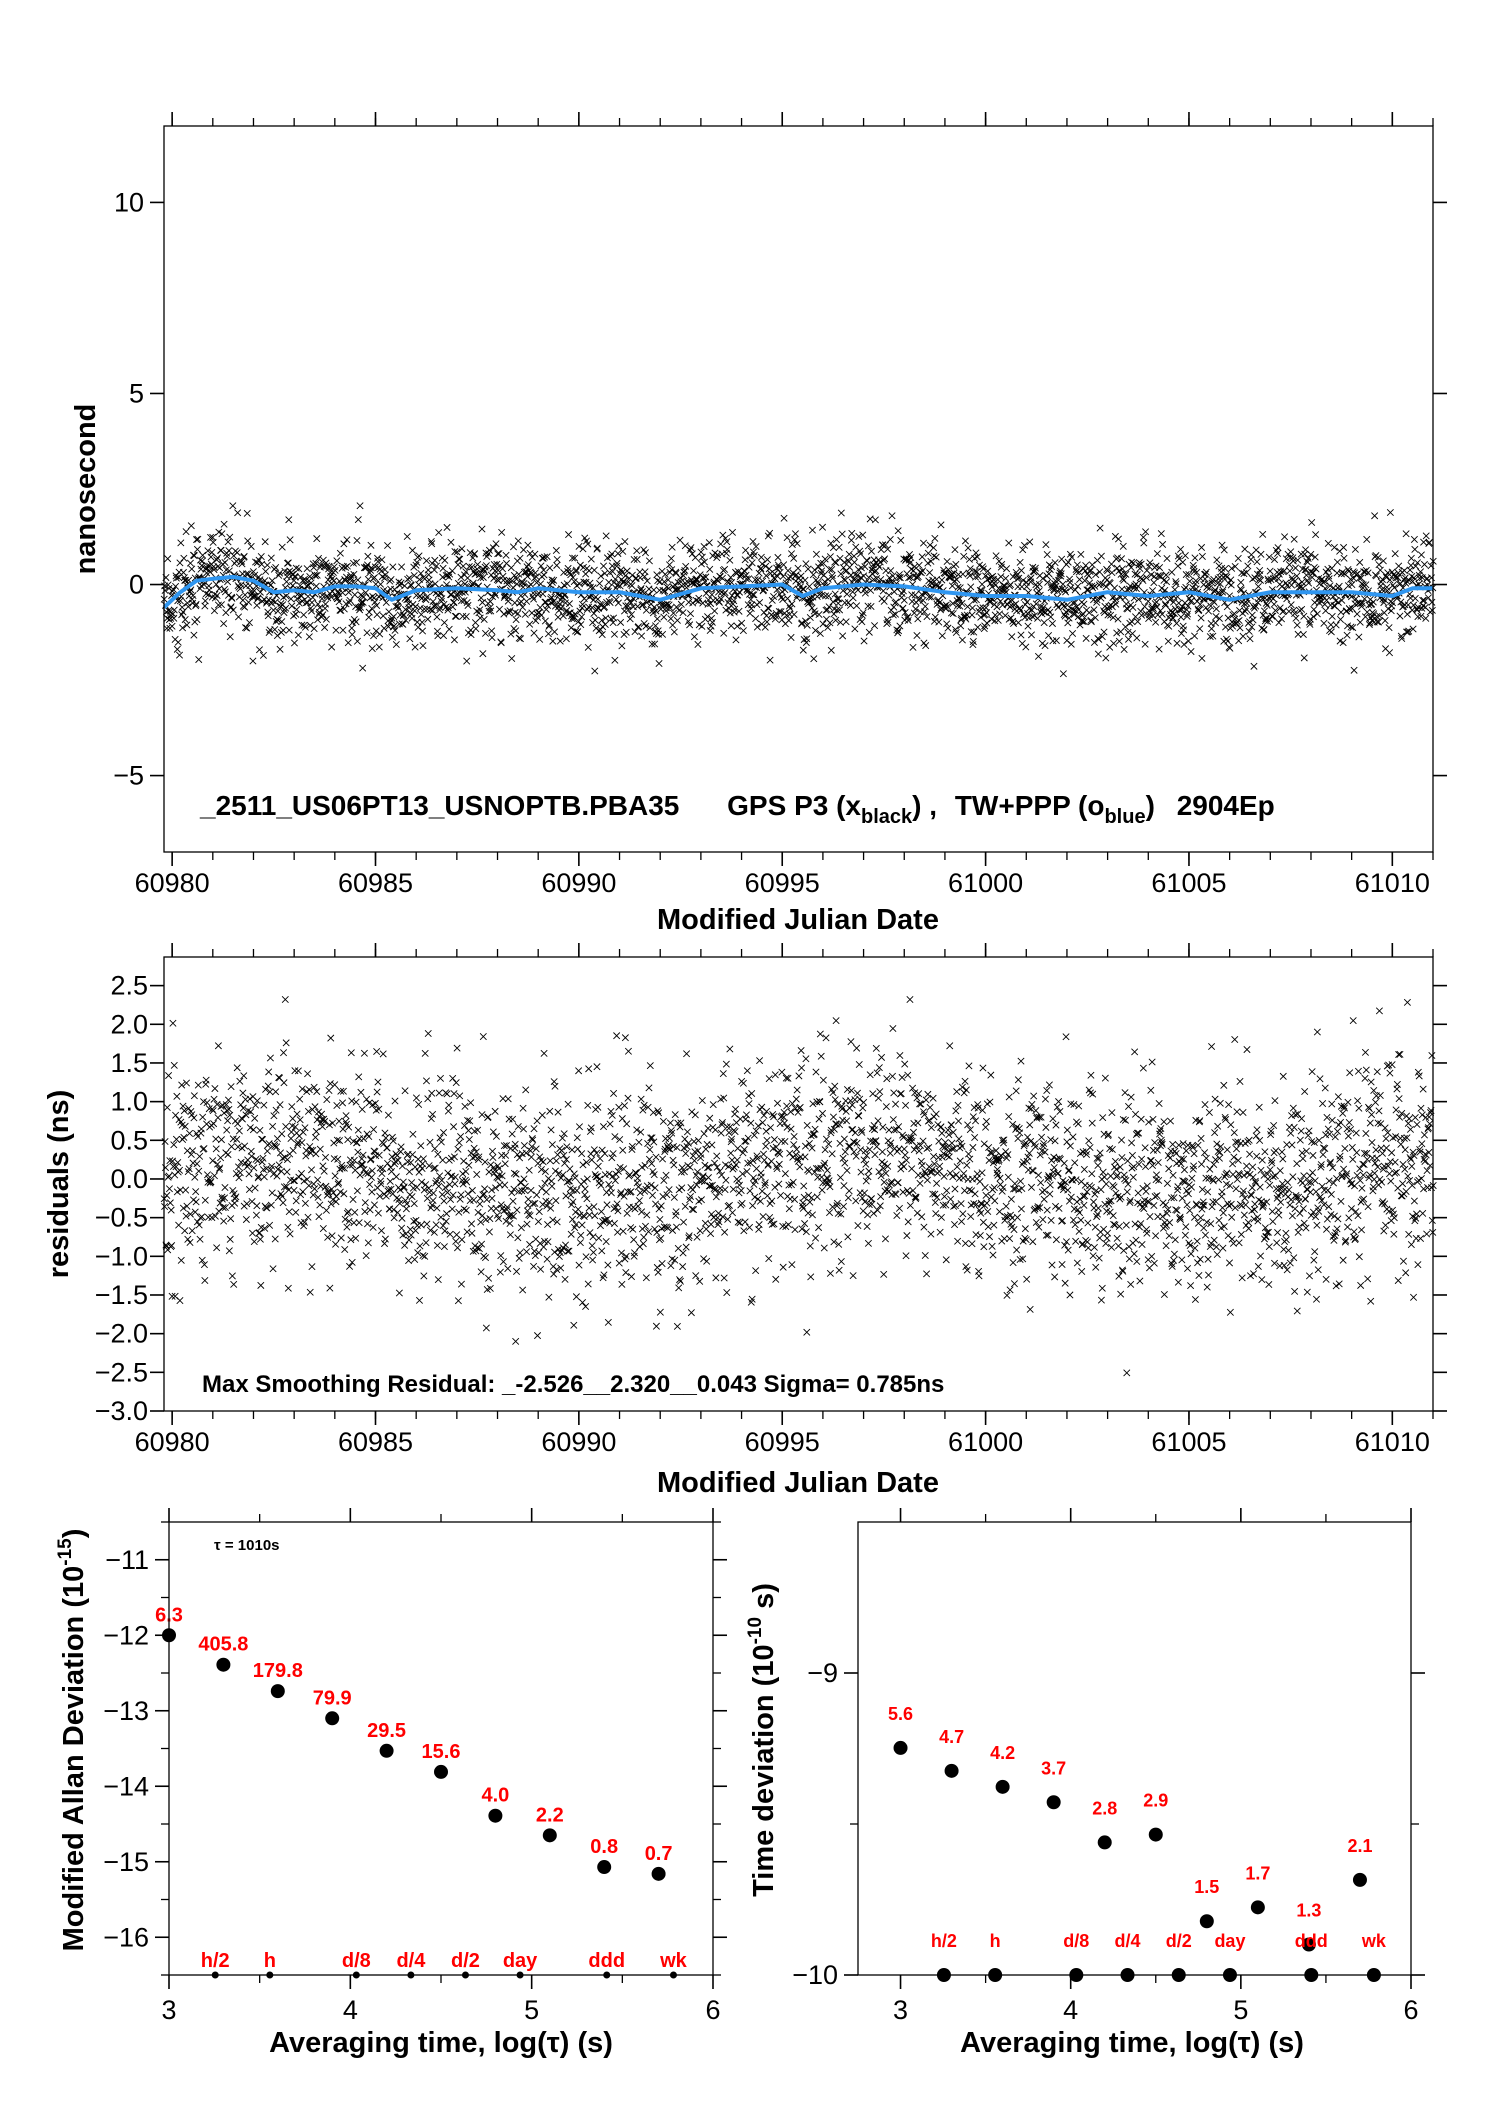 The image size is (1488, 2105). What do you see at coordinates (798, 590) in the screenshot?
I see `time-series-marks` at bounding box center [798, 590].